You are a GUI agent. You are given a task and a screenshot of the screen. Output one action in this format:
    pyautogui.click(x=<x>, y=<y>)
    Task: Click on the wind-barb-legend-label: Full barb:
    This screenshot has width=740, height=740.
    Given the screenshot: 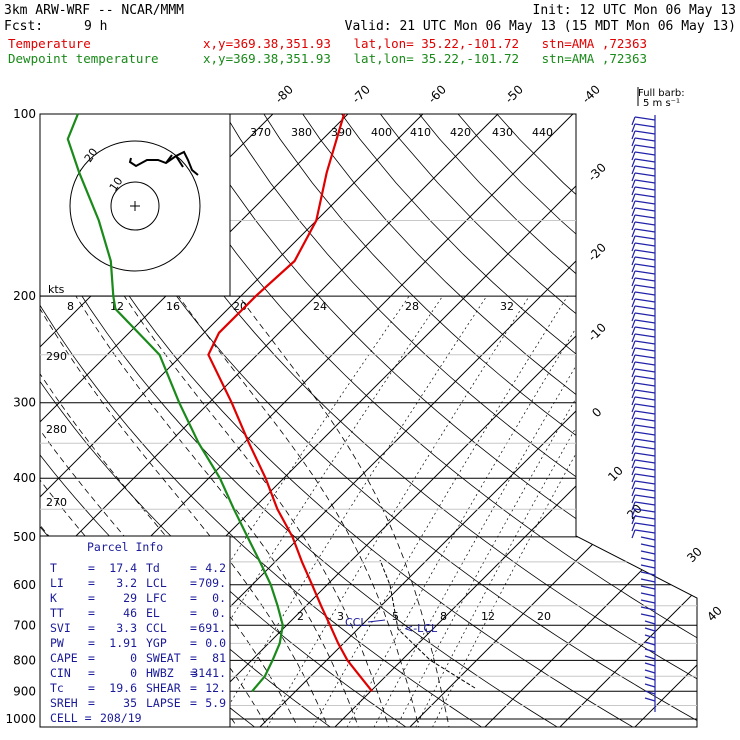 What is the action you would take?
    pyautogui.click(x=661, y=93)
    